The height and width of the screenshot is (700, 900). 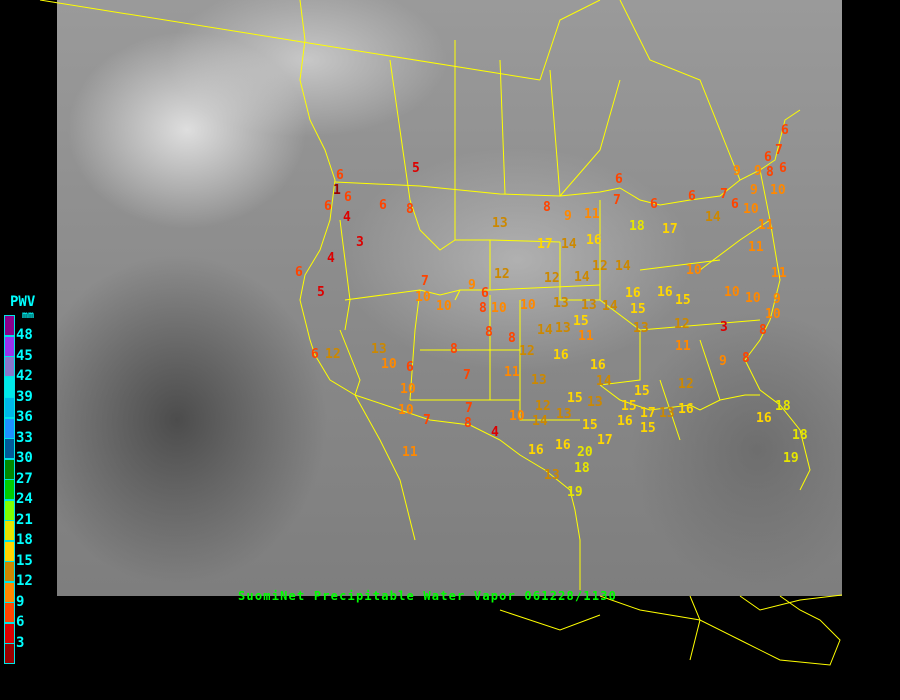 I want to click on legend-label: 33, so click(x=24, y=437).